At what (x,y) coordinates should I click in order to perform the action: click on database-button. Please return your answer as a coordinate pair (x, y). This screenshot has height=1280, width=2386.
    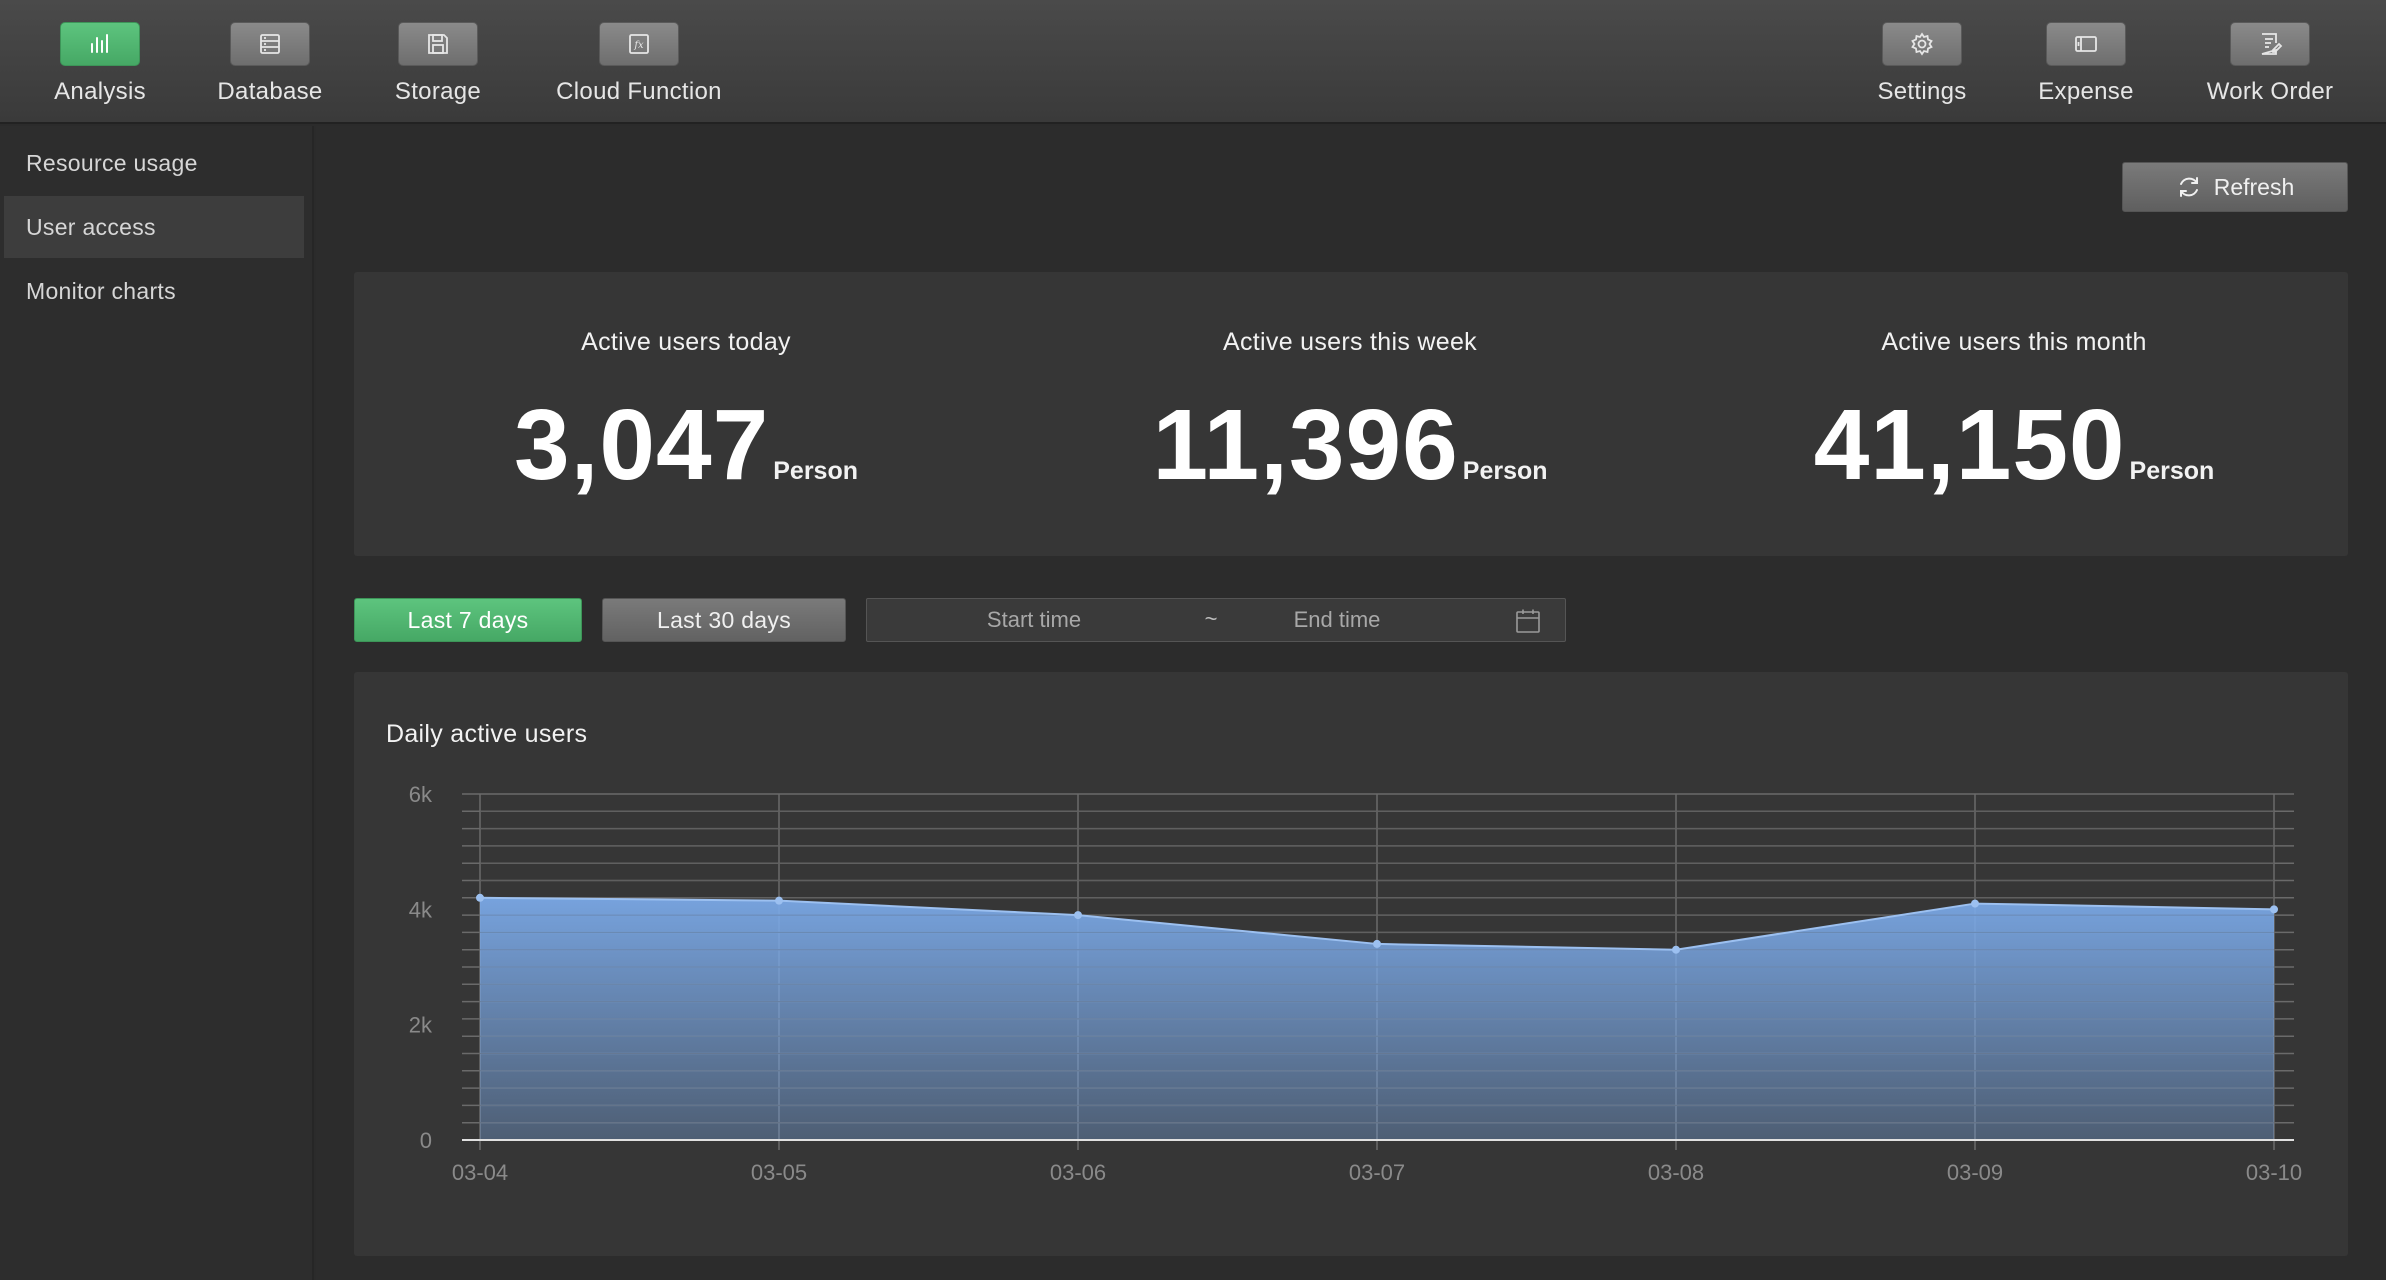
    Looking at the image, I should click on (270, 44).